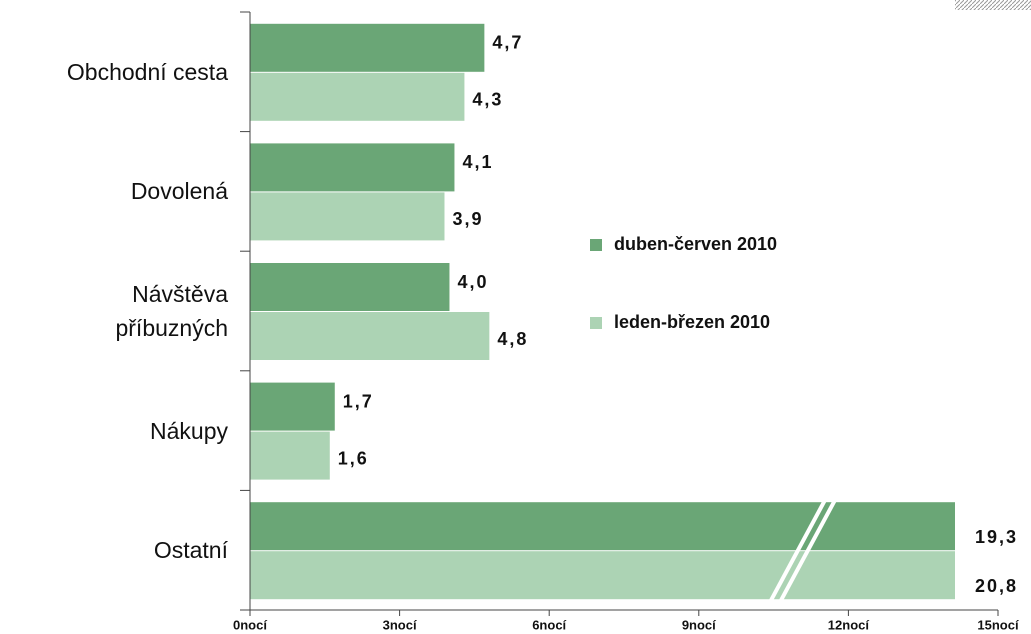  Describe the element at coordinates (477, 162) in the screenshot. I see `value-label: 4,1` at that location.